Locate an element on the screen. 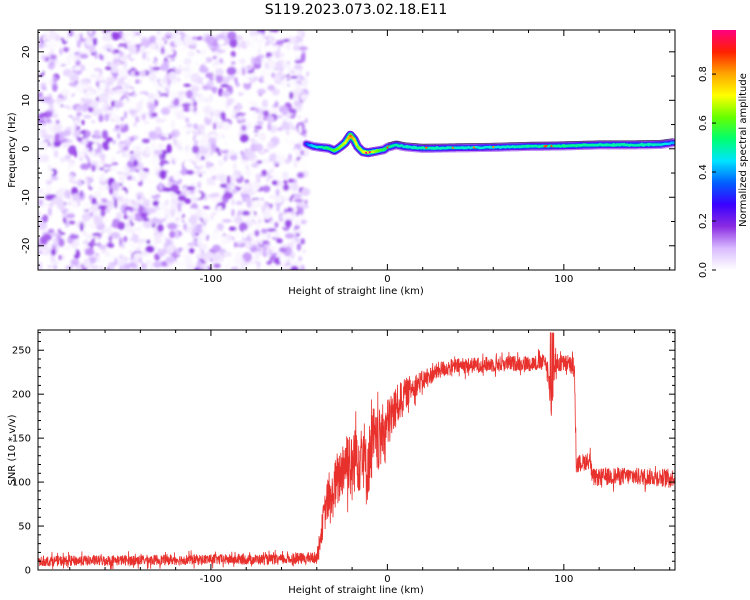  colorbar-tick-label: 0.6 is located at coordinates (703, 123).